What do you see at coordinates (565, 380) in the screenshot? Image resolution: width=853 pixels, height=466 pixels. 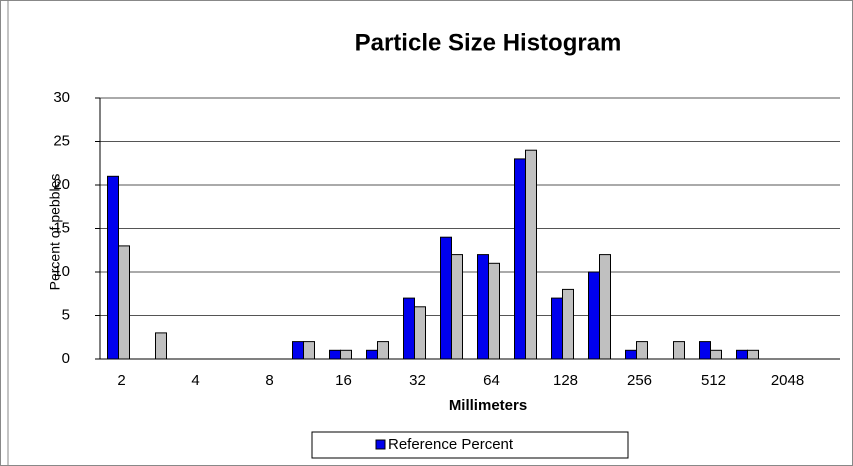 I see `x-tick-label: 128` at bounding box center [565, 380].